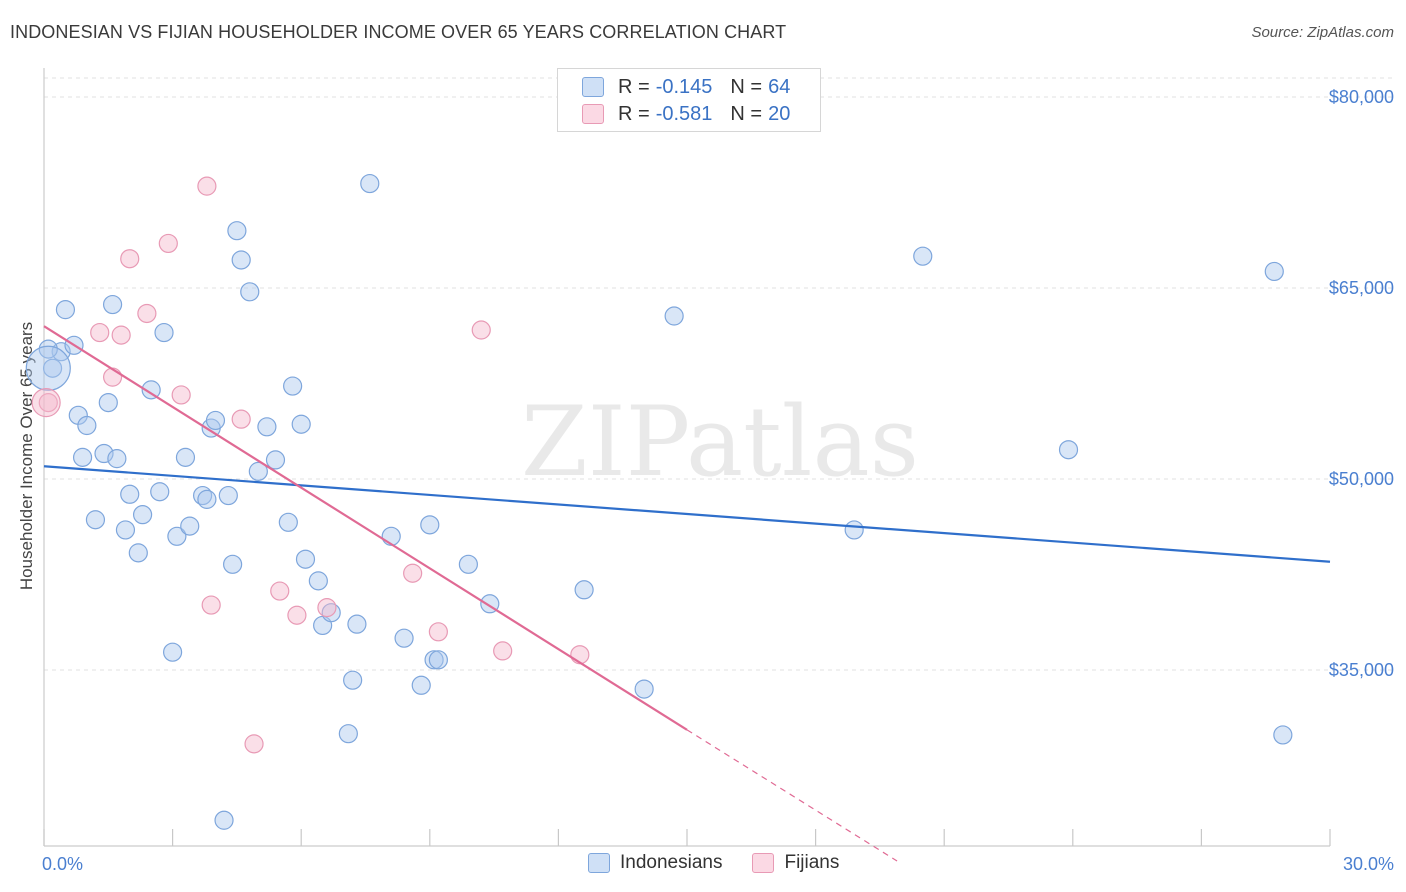 The width and height of the screenshot is (1406, 892). I want to click on y-tick-label: $65,000, so click(1361, 288).